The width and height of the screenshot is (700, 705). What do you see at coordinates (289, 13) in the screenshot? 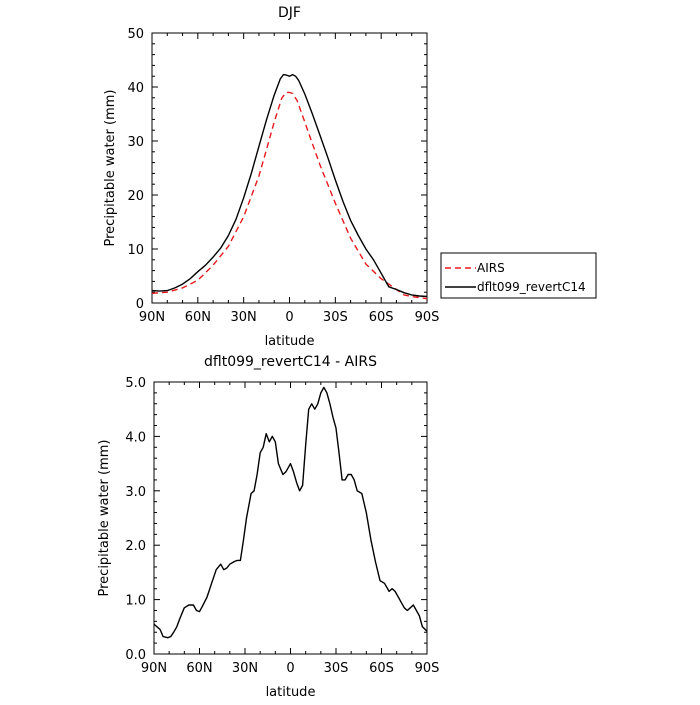
I see `chart-title: DJF` at bounding box center [289, 13].